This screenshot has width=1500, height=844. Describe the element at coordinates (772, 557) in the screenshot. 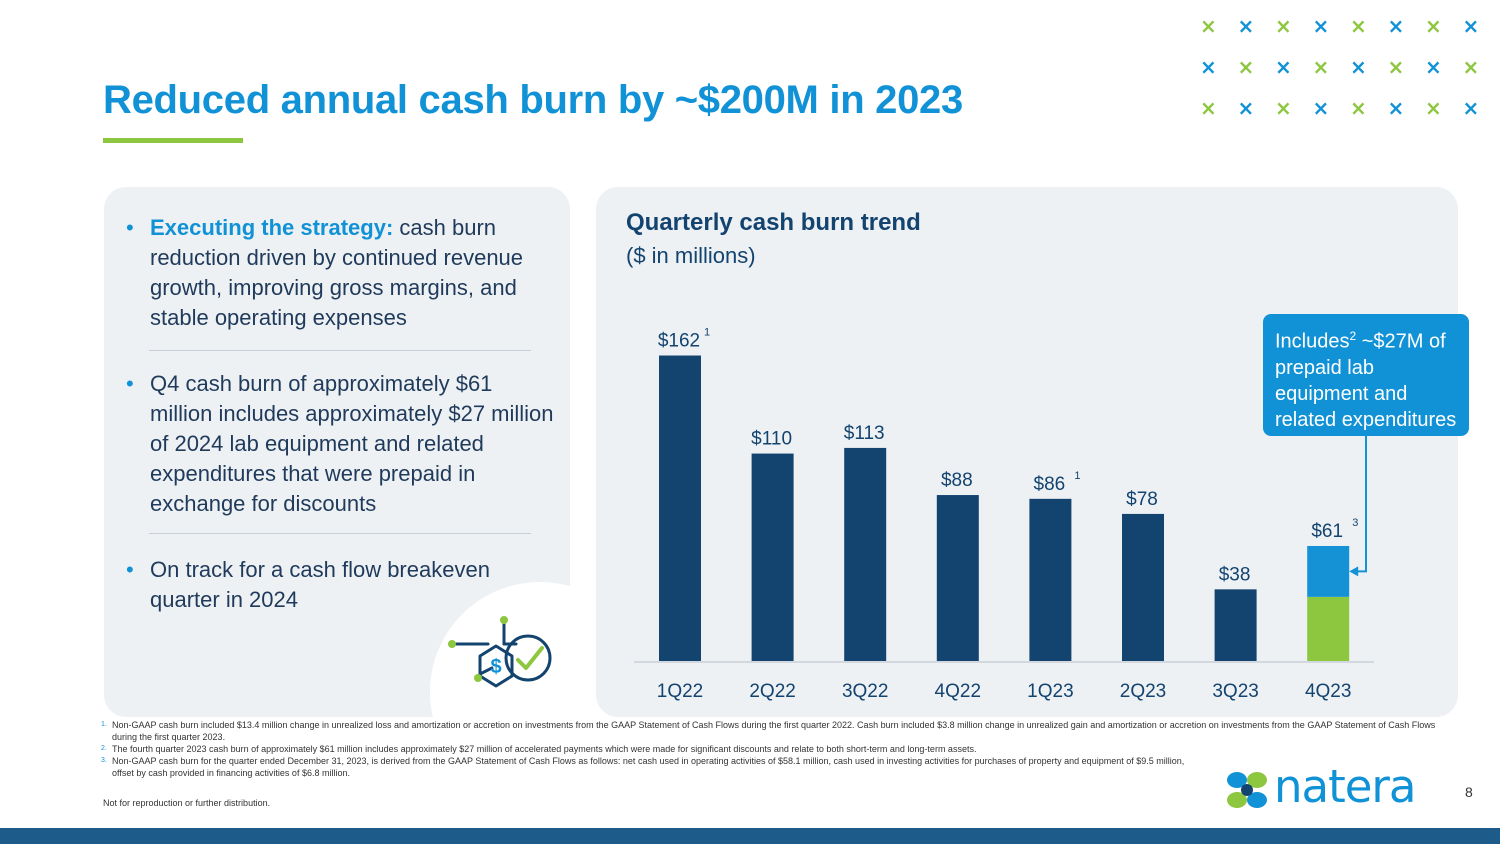

I see `bar-2Q22` at that location.